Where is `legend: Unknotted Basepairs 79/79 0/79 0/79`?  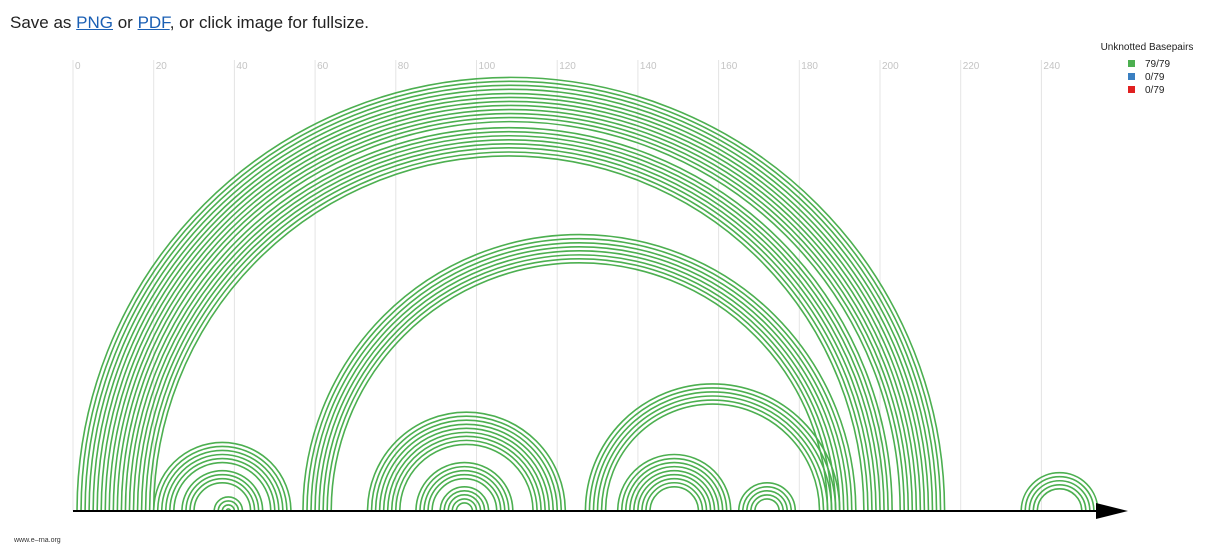 legend: Unknotted Basepairs 79/79 0/79 0/79 is located at coordinates (1147, 69).